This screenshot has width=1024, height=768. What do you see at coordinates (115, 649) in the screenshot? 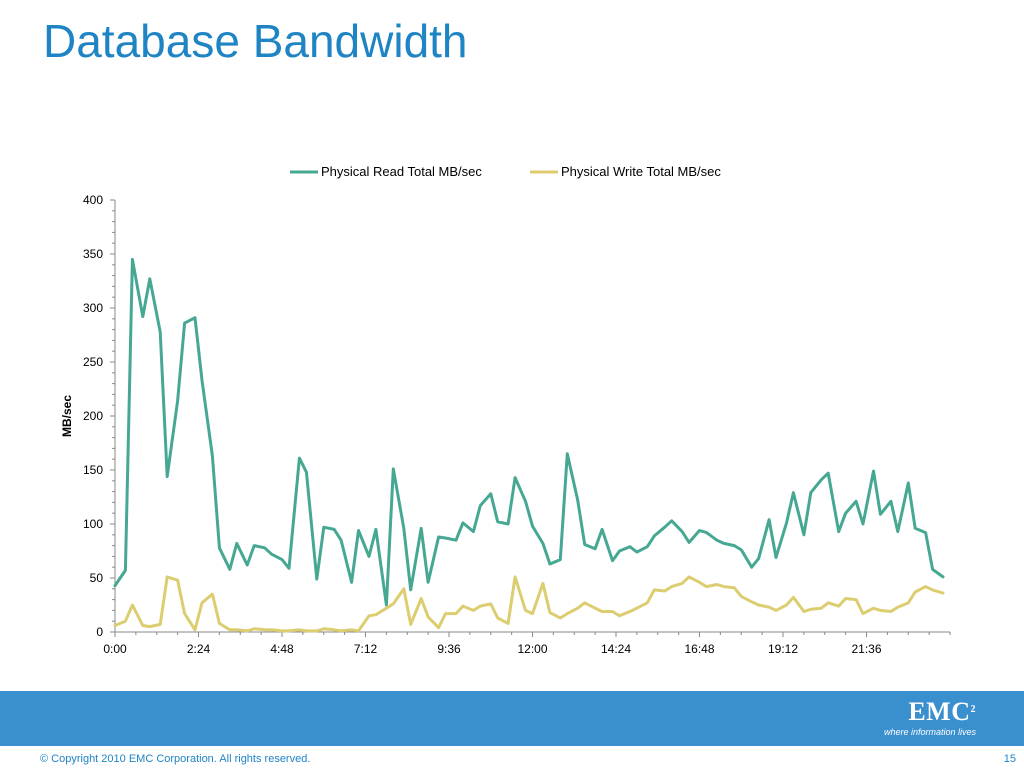
I see `x-tick-label: 0:00` at bounding box center [115, 649].